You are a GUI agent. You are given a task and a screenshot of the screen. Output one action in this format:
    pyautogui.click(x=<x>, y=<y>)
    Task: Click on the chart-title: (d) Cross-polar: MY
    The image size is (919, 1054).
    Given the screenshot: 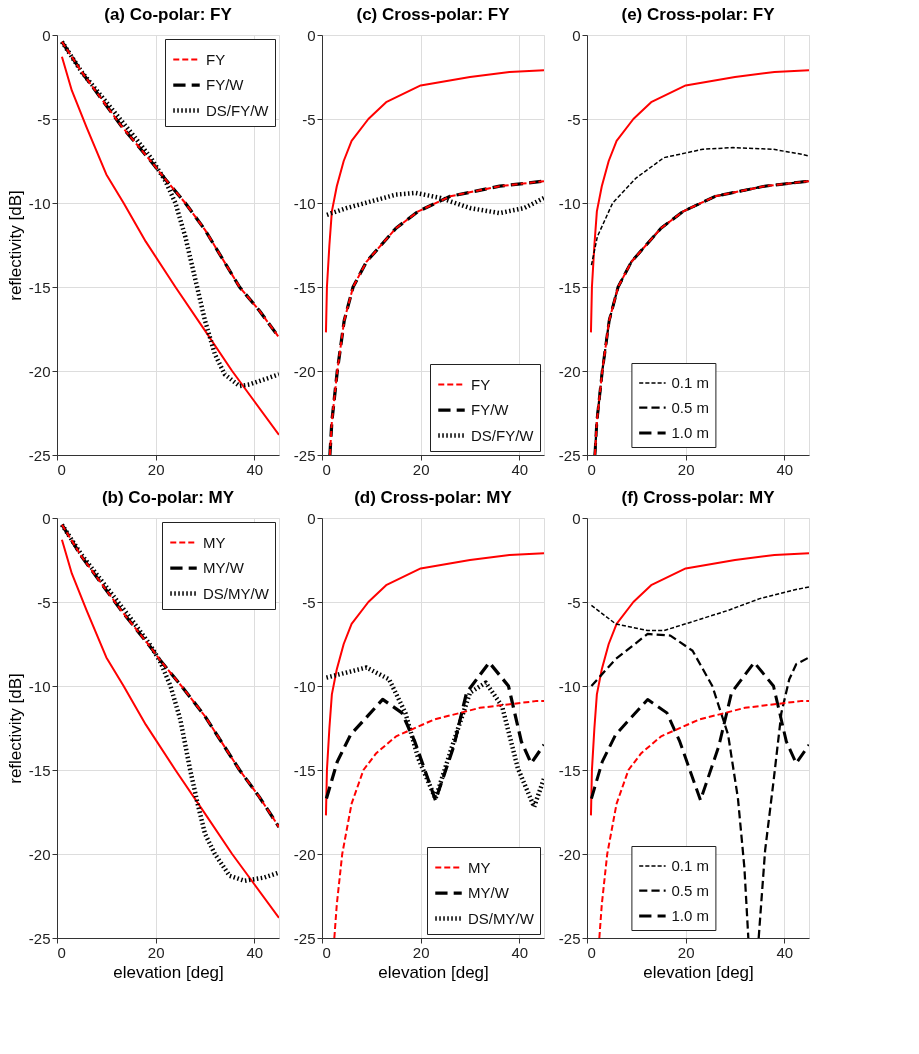 What is the action you would take?
    pyautogui.click(x=433, y=497)
    